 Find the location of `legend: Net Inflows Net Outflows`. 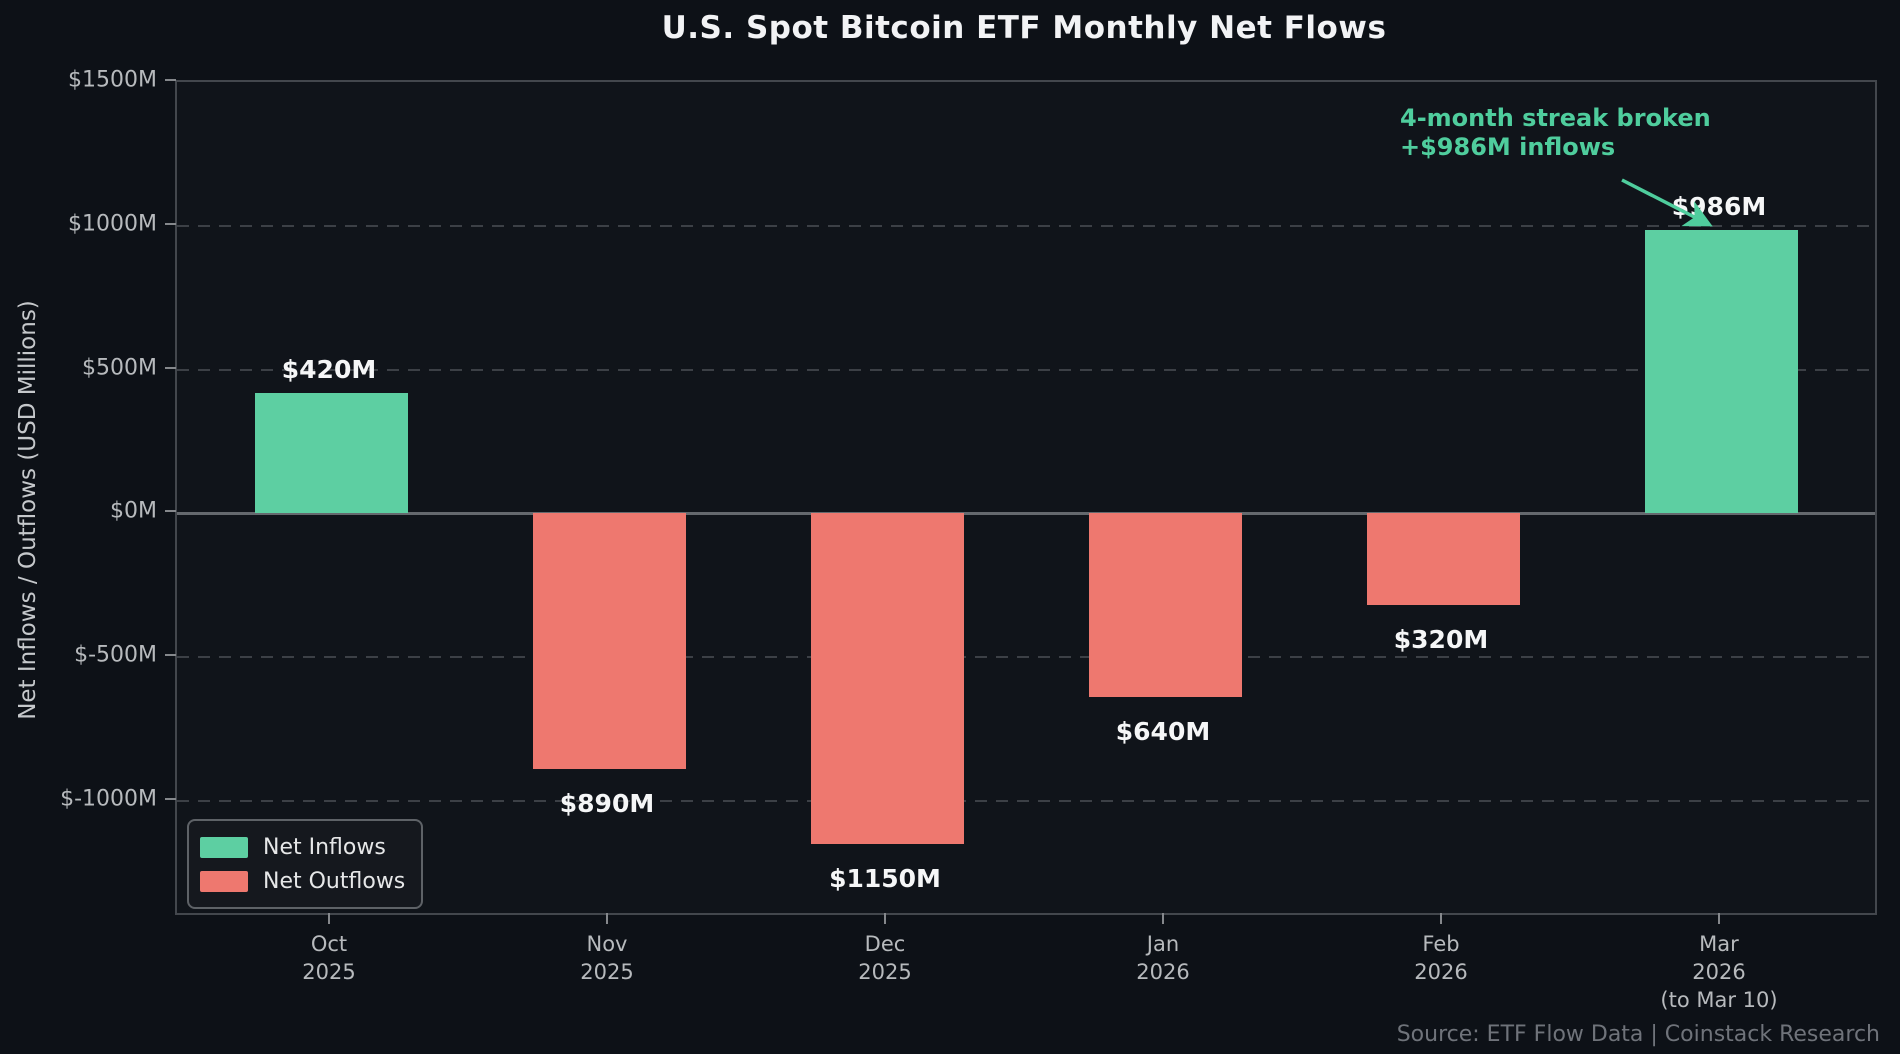

legend: Net Inflows Net Outflows is located at coordinates (305, 864).